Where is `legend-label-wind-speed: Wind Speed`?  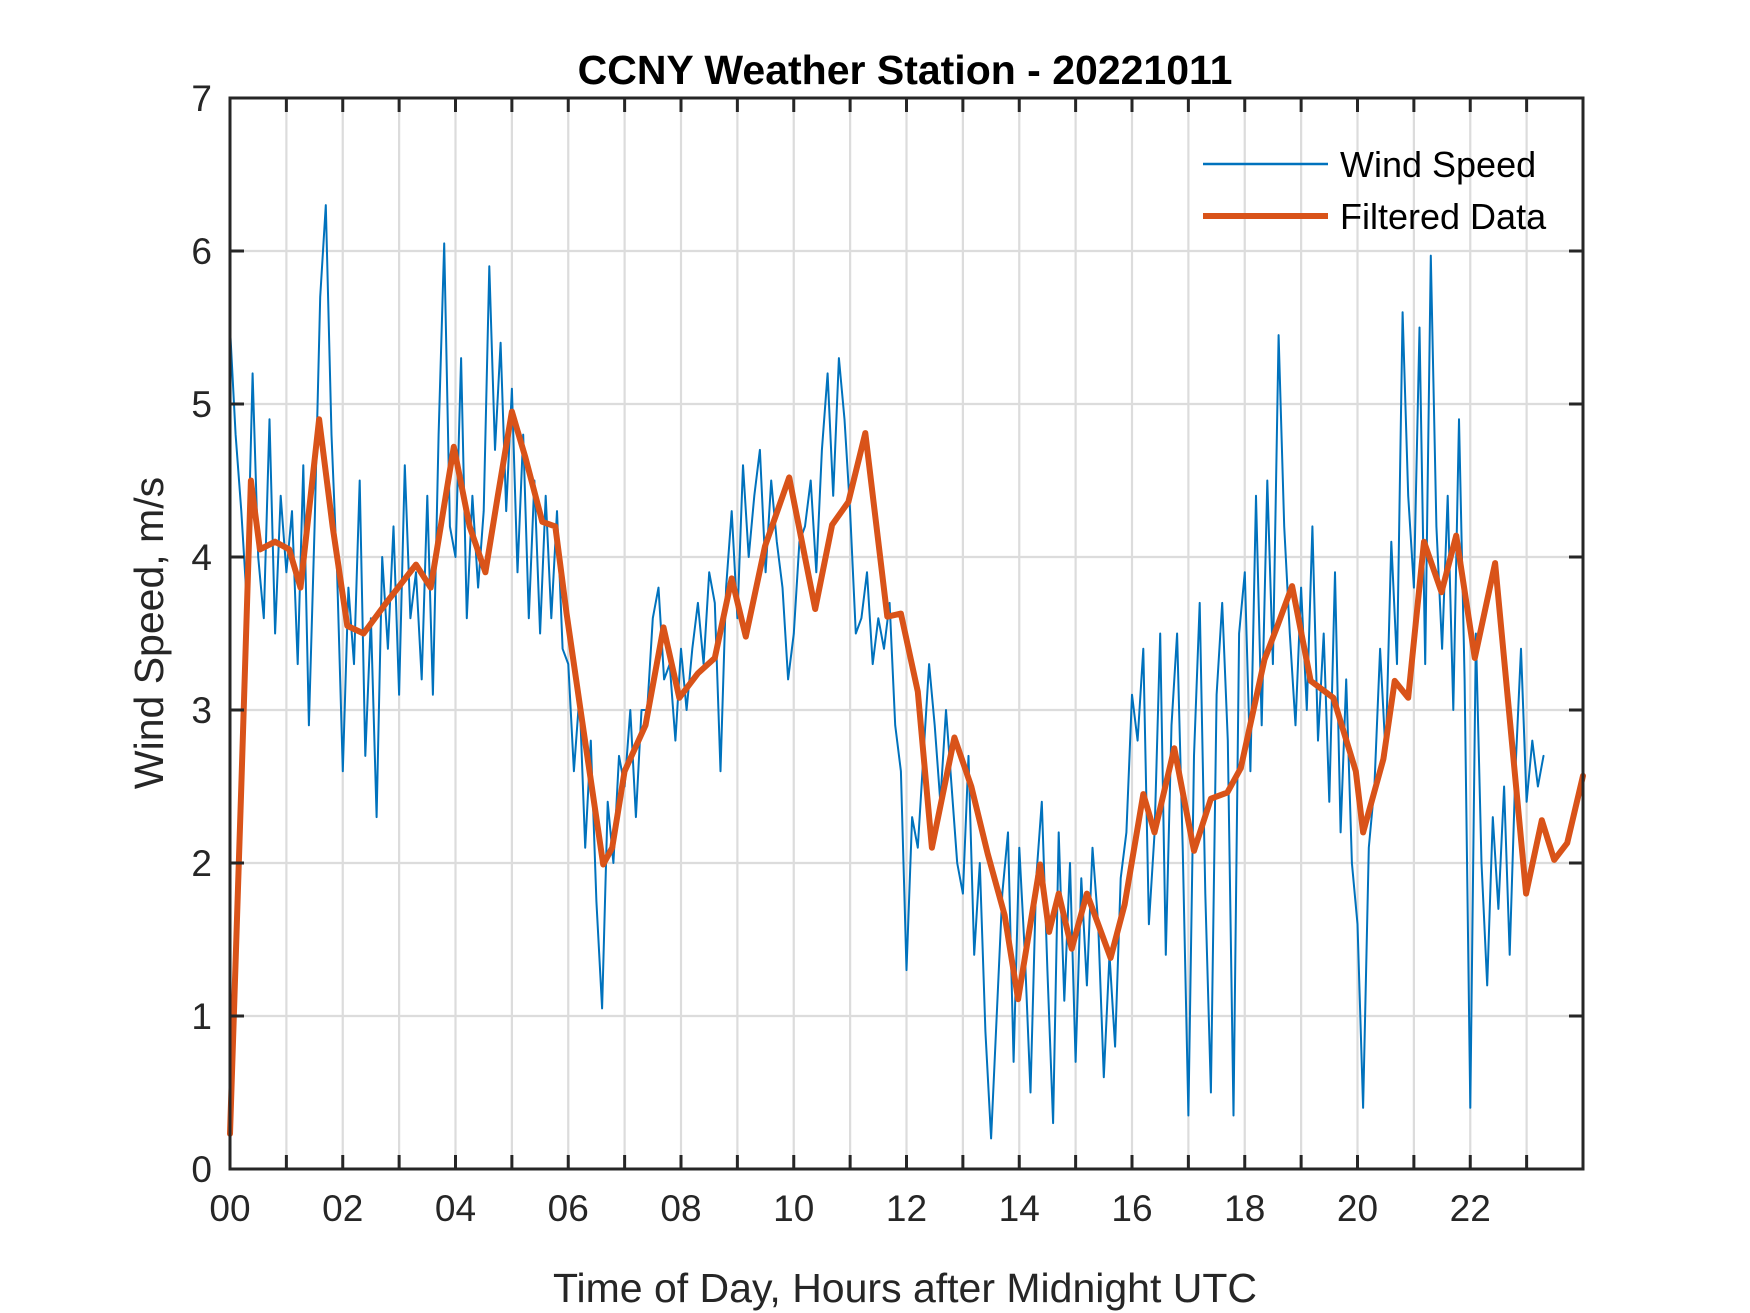
legend-label-wind-speed: Wind Speed is located at coordinates (1438, 164).